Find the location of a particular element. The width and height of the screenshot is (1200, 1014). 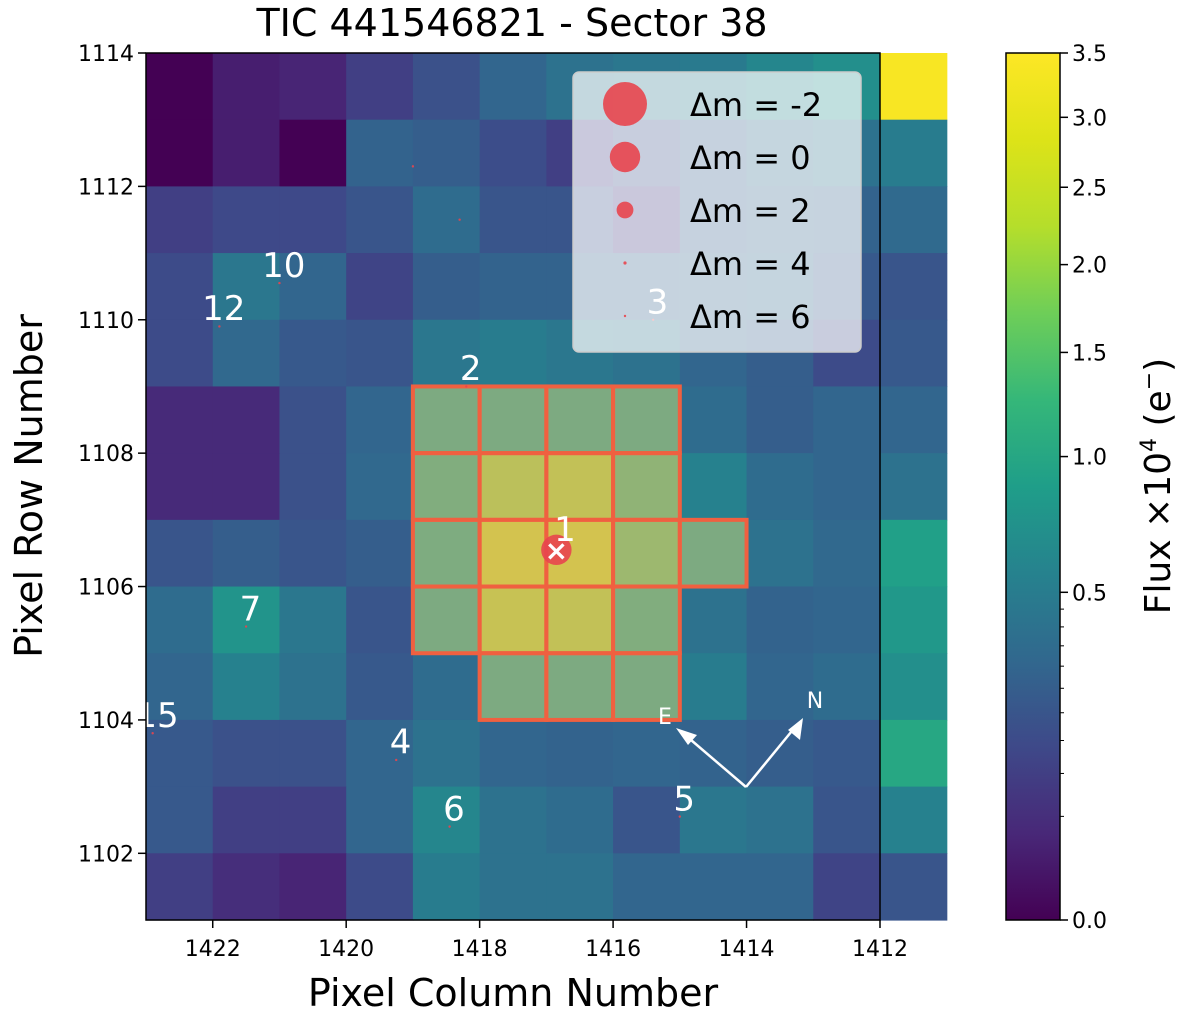

aperture-mask is located at coordinates (579, 553).